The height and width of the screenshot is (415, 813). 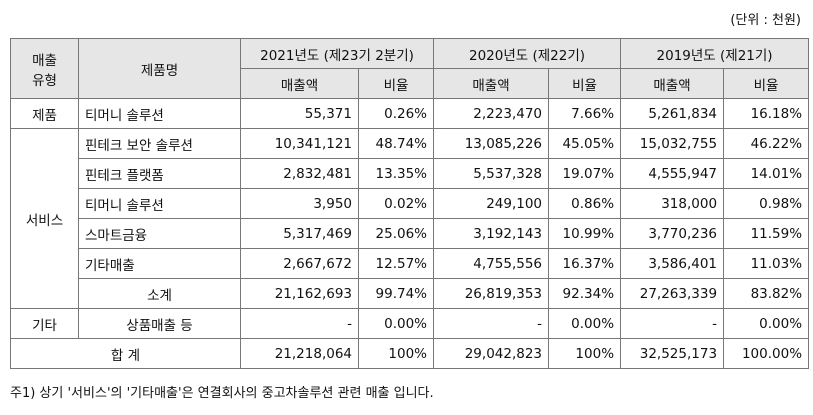 I want to click on product-name: 소계, so click(x=159, y=293).